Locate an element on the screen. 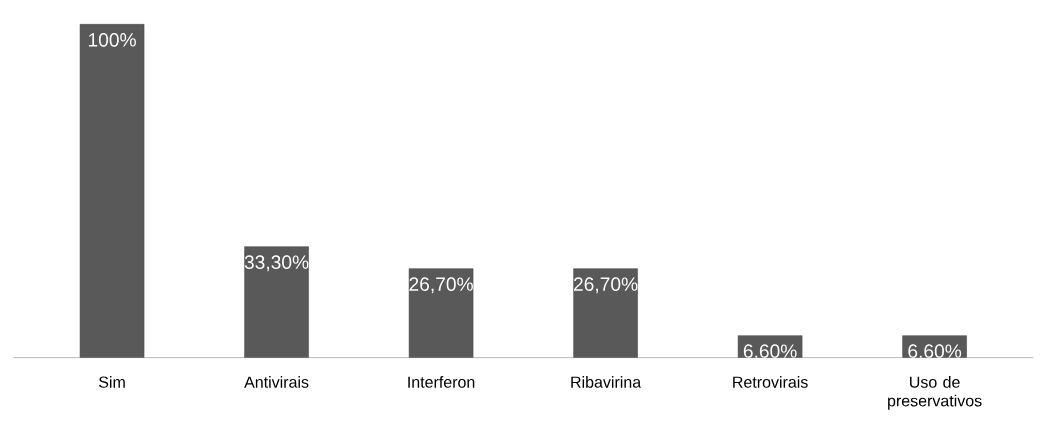 This screenshot has width=1046, height=435. data-label: 100% is located at coordinates (112, 40).